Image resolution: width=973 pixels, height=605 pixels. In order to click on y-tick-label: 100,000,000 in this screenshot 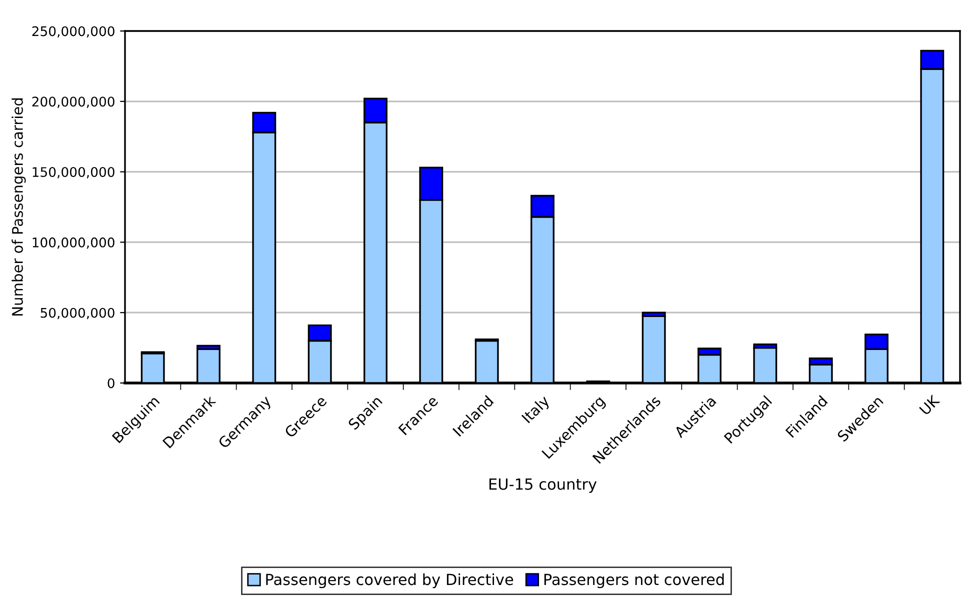, I will do `click(73, 243)`.